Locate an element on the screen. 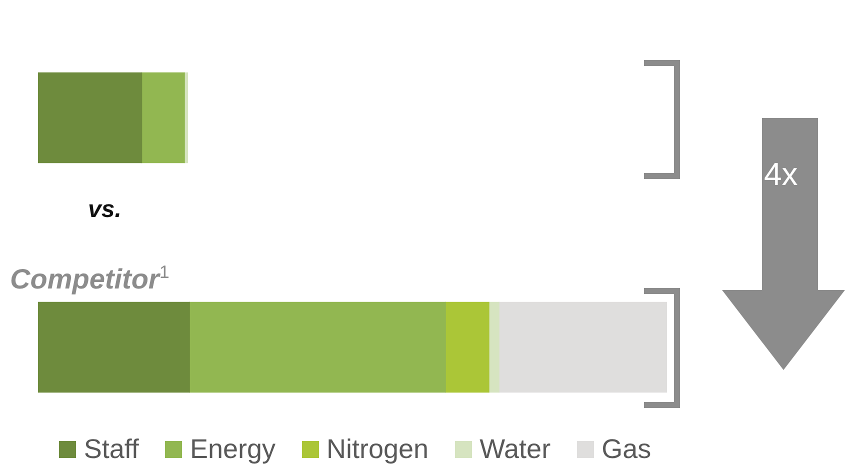  annotation: vs. is located at coordinates (105, 210).